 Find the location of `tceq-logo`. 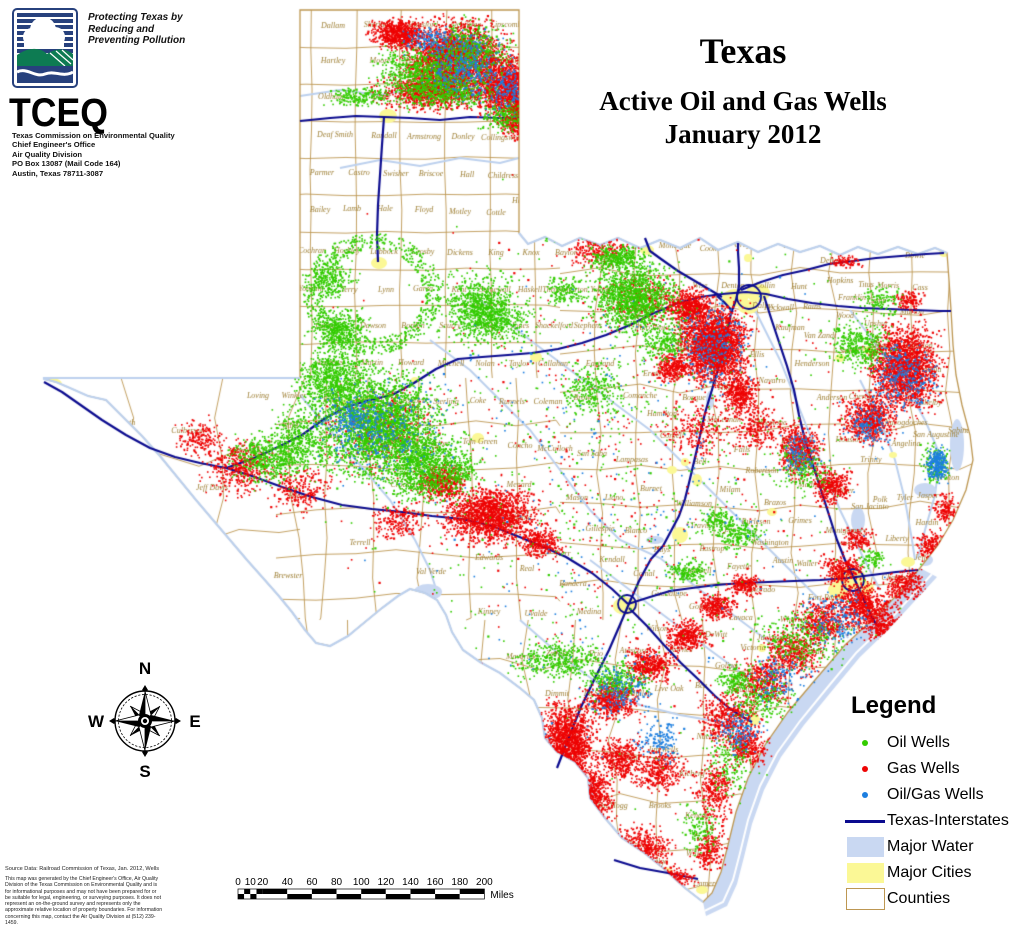

tceq-logo is located at coordinates (45, 48).